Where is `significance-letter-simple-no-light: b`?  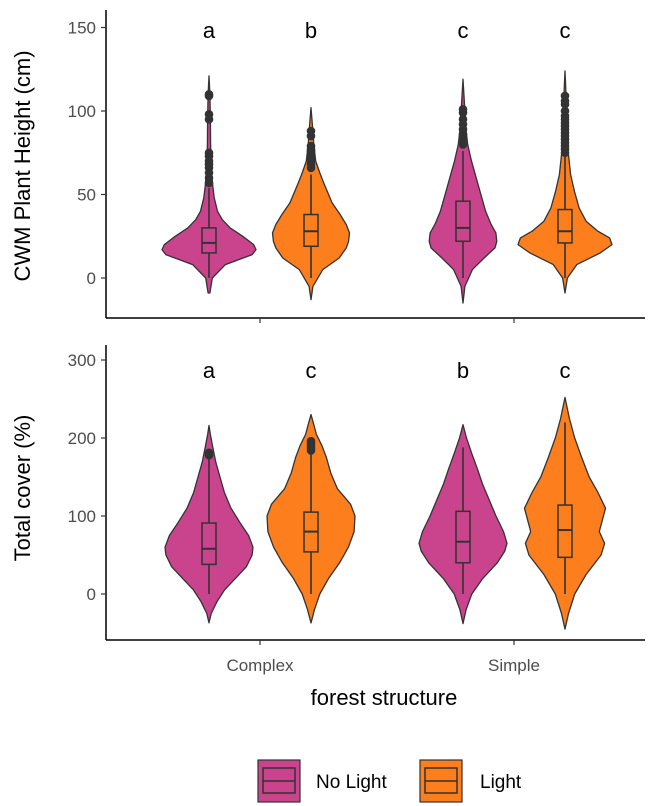
significance-letter-simple-no-light: b is located at coordinates (463, 370).